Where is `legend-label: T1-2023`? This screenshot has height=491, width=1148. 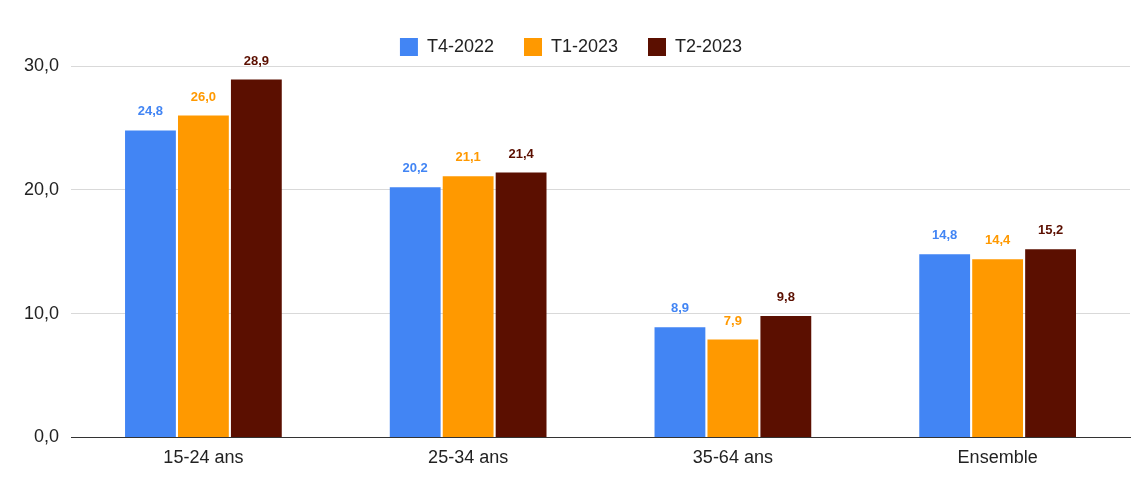 legend-label: T1-2023 is located at coordinates (584, 45).